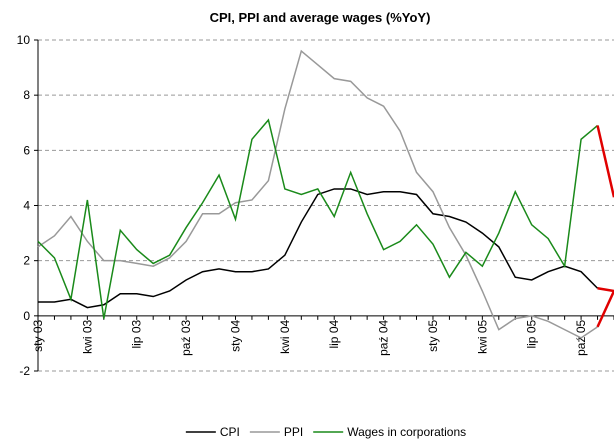 The height and width of the screenshot is (446, 614). Describe the element at coordinates (230, 432) in the screenshot. I see `legend-label: CPI` at that location.